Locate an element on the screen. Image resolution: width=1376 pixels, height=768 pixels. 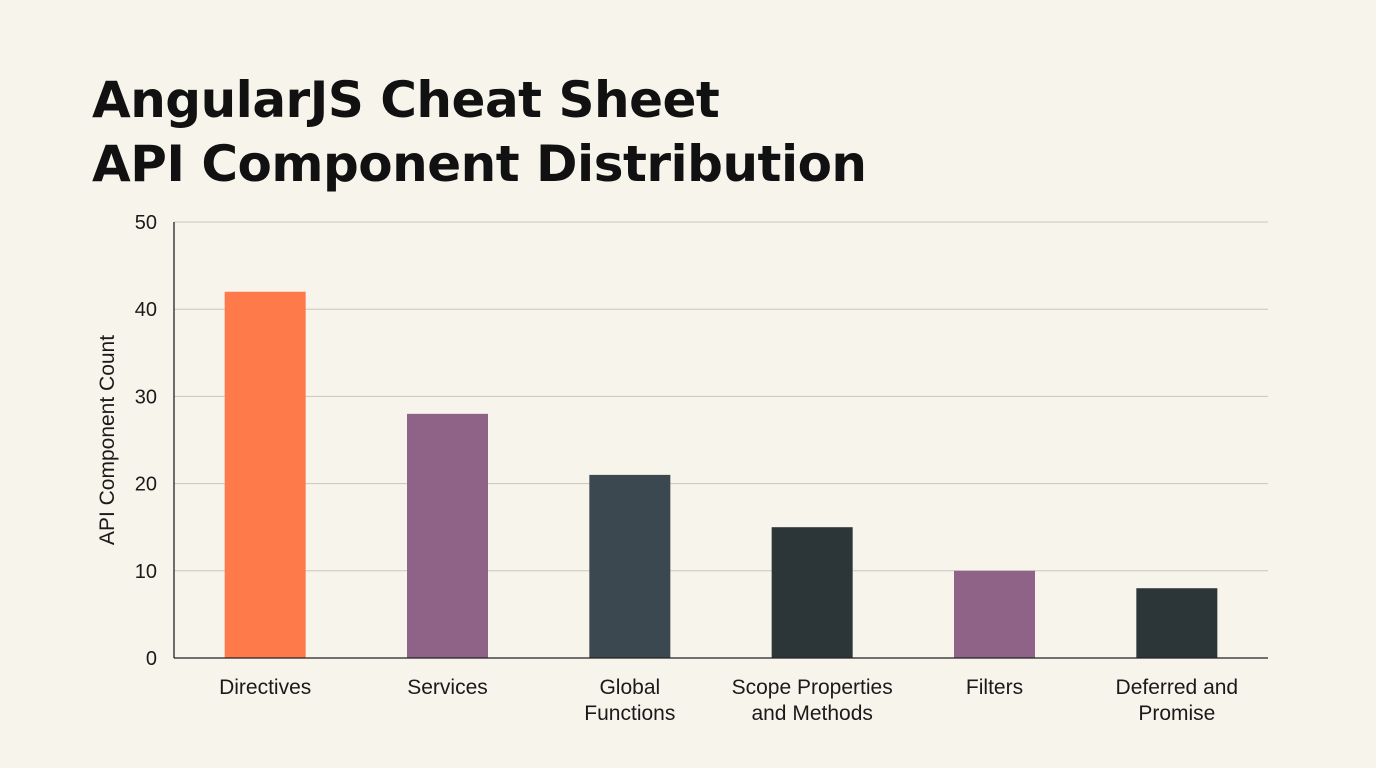
y-axis-title: API Component Count is located at coordinates (107, 440).